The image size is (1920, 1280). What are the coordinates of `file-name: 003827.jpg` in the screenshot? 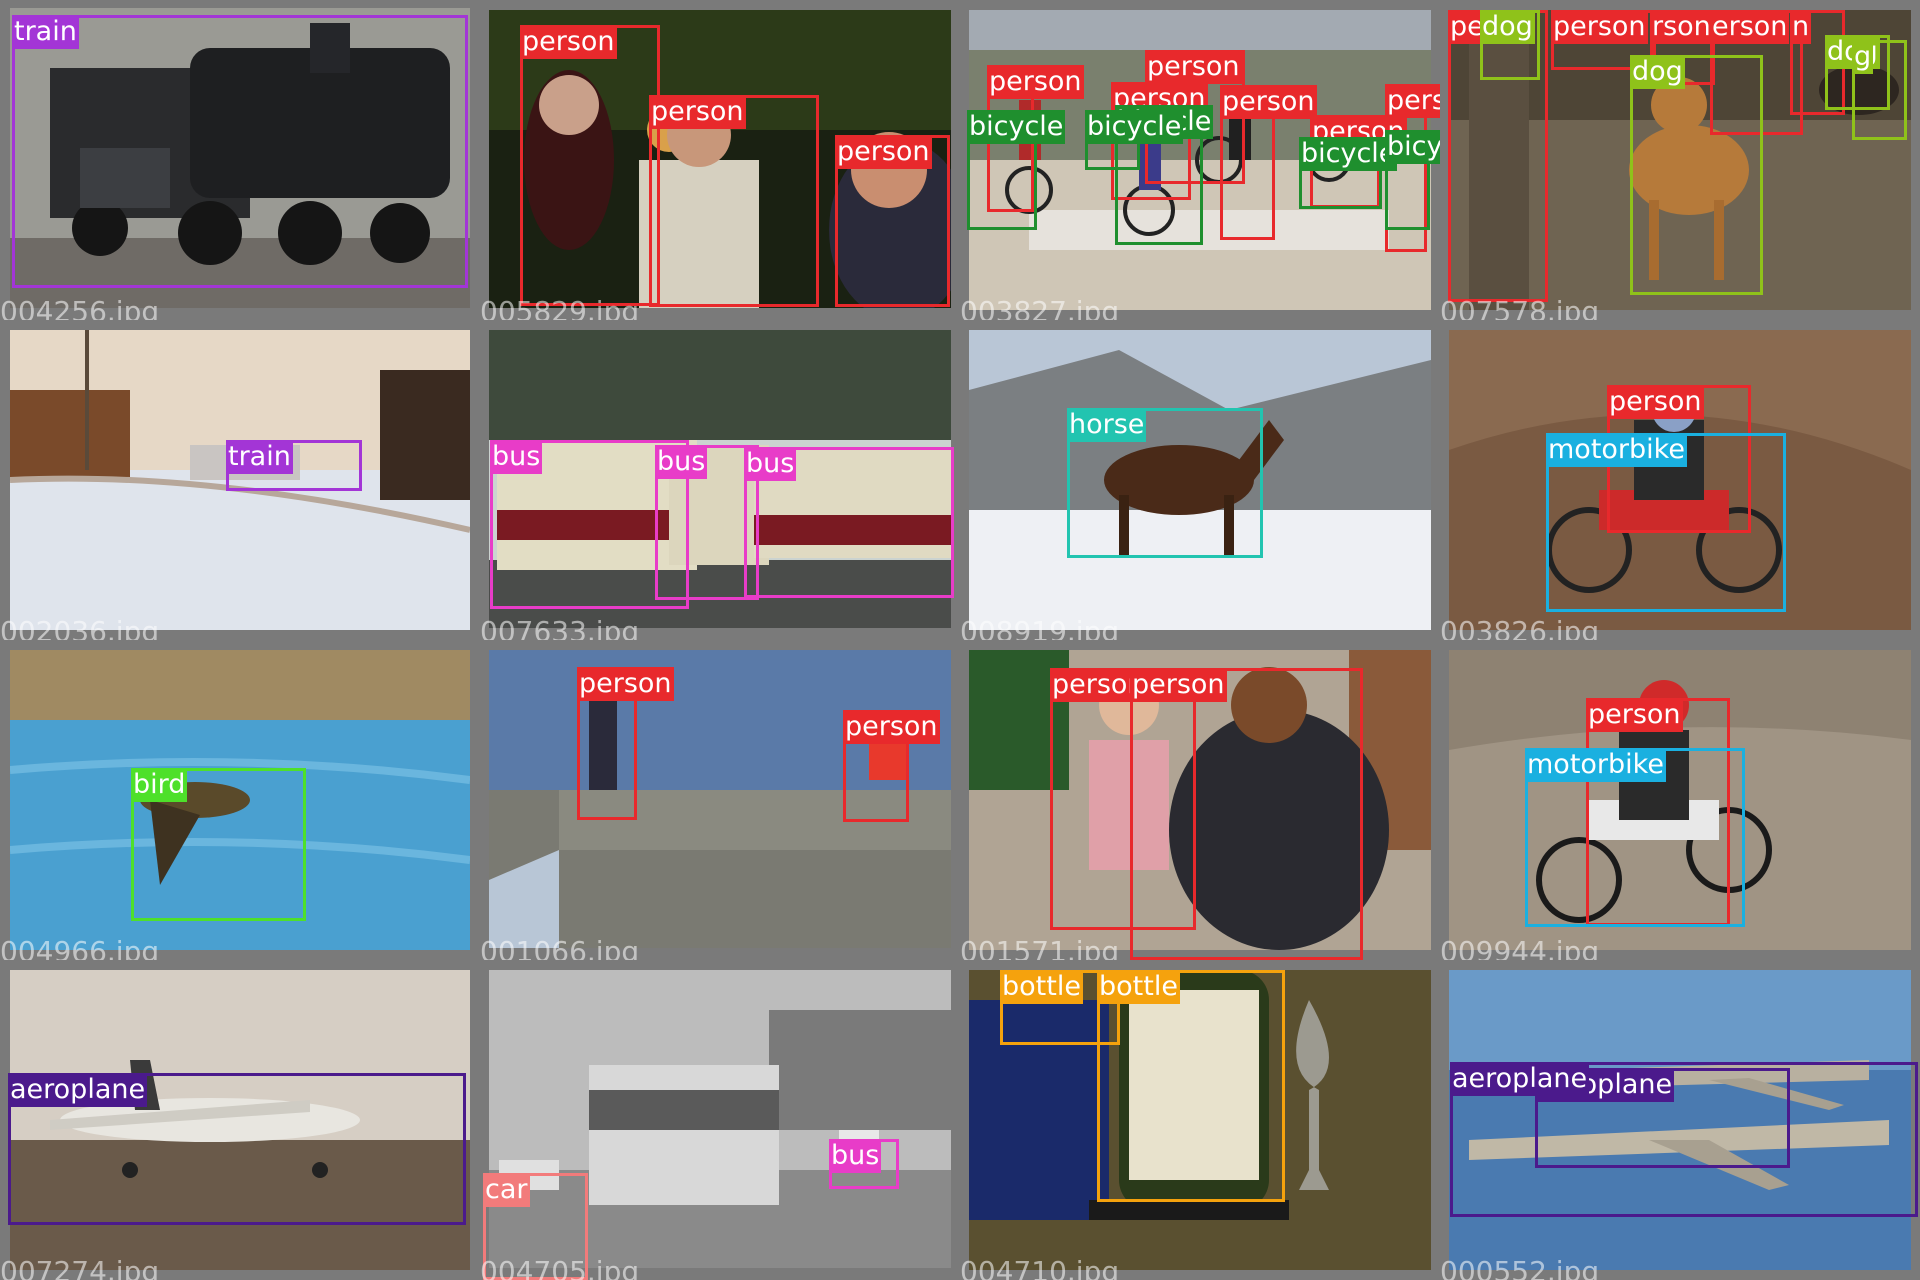 It's located at (1040, 308).